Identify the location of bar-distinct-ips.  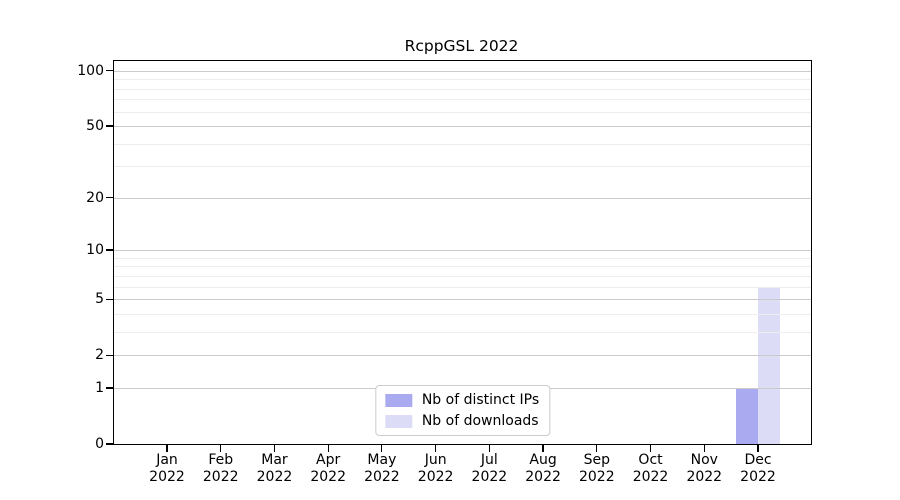
(747, 415).